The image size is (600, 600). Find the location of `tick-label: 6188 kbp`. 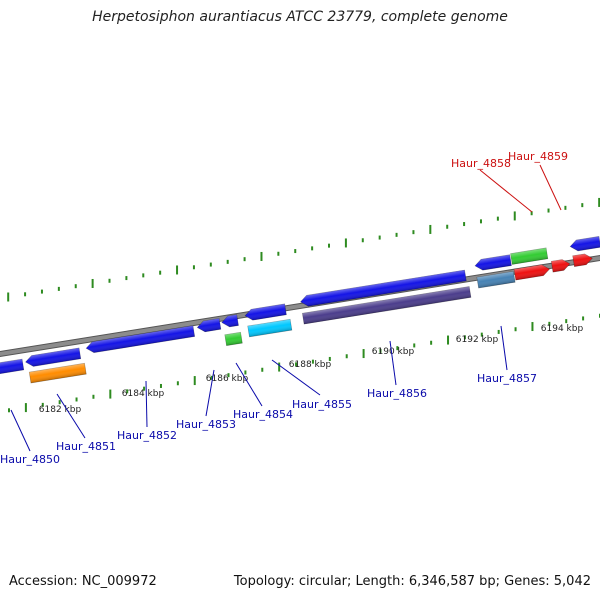

tick-label: 6188 kbp is located at coordinates (310, 365).